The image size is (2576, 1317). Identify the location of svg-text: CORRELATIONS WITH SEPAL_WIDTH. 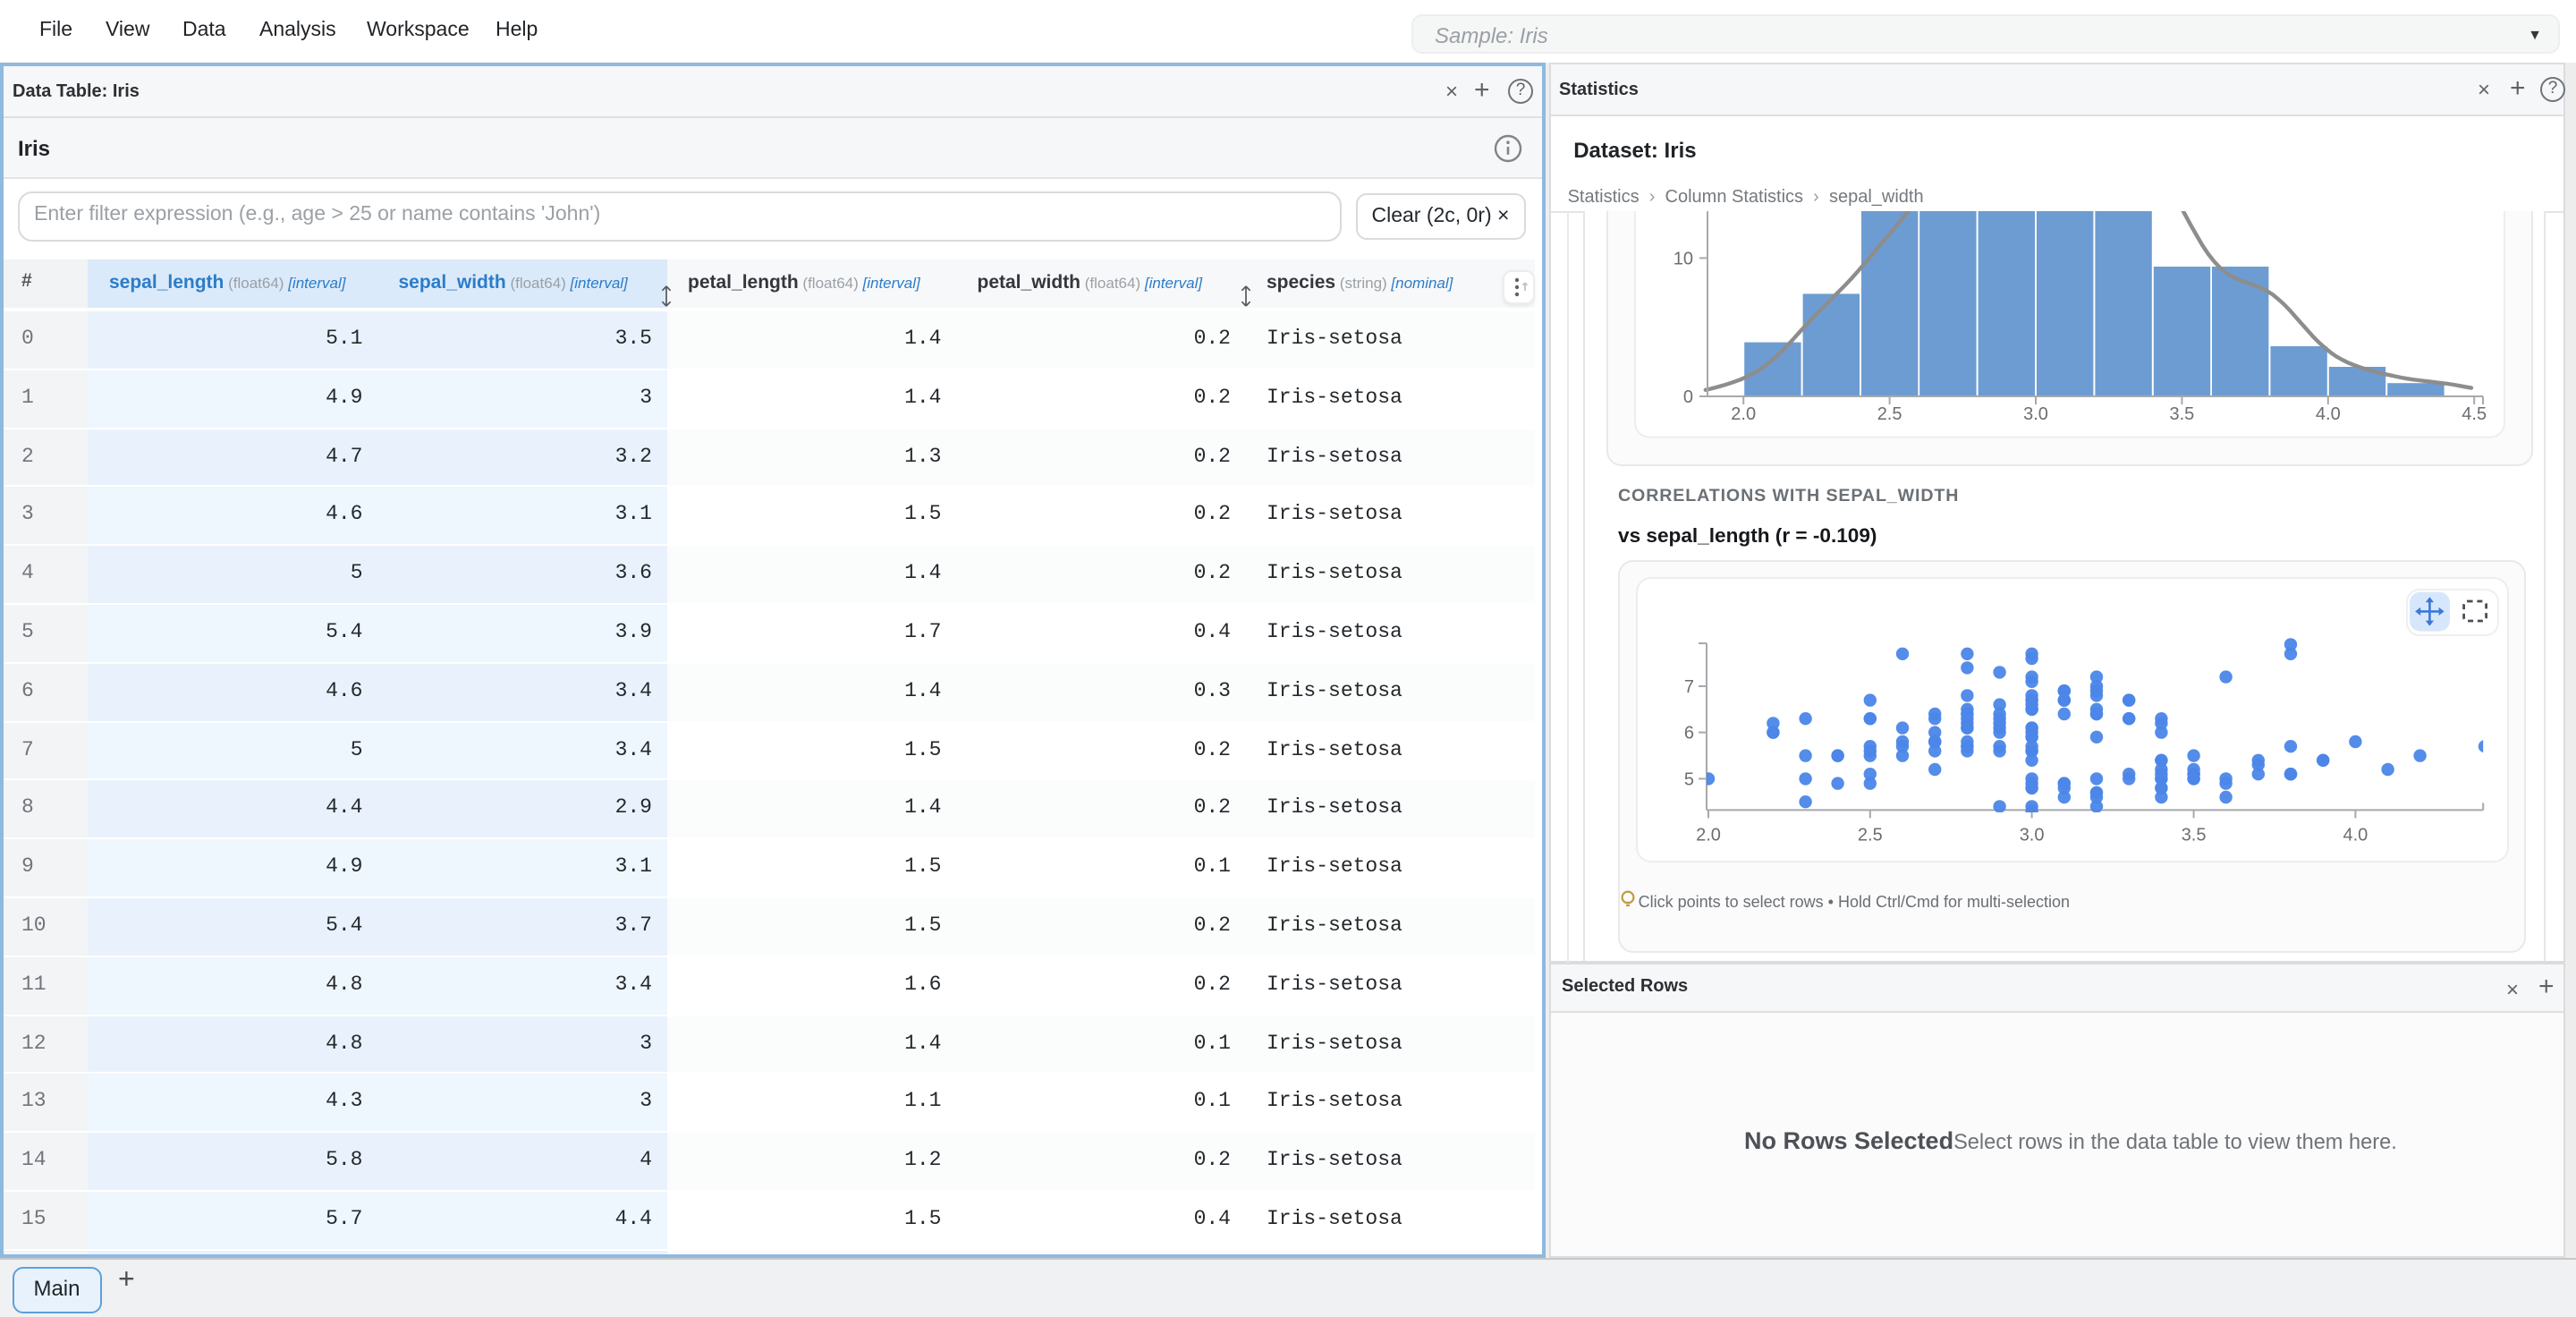
(1788, 495).